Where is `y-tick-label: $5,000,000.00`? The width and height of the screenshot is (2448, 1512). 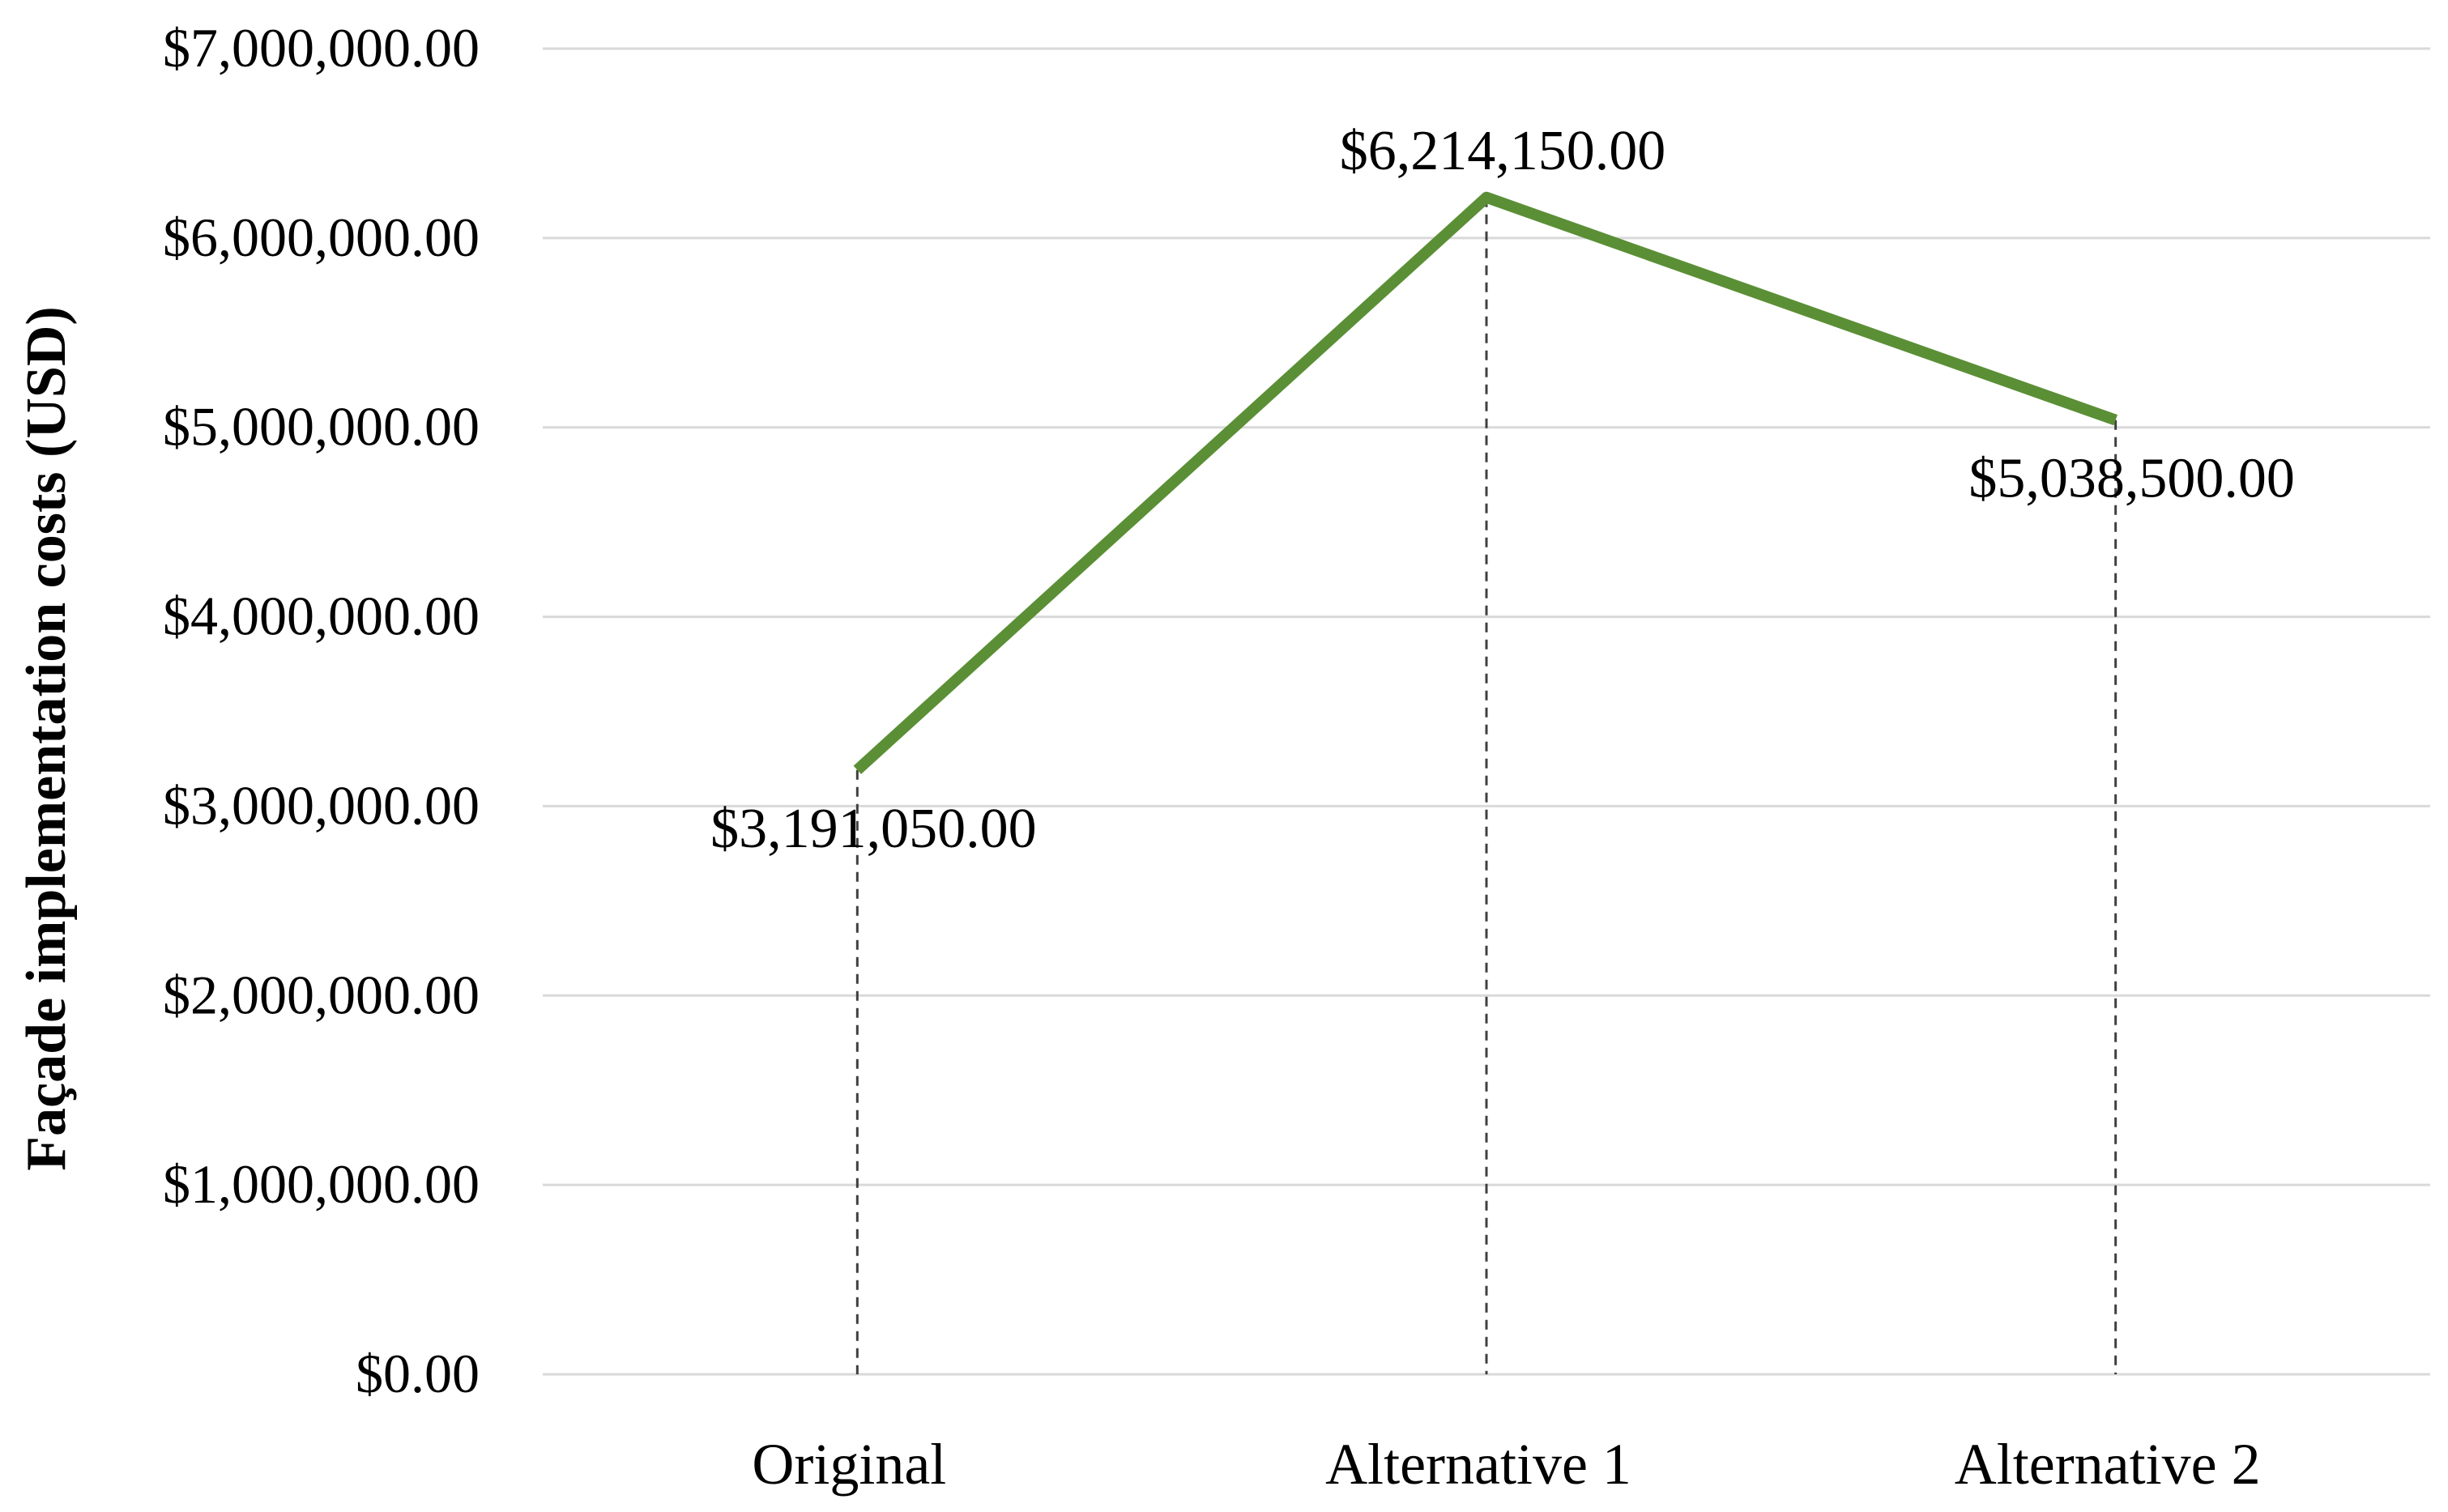
y-tick-label: $5,000,000.00 is located at coordinates (321, 427).